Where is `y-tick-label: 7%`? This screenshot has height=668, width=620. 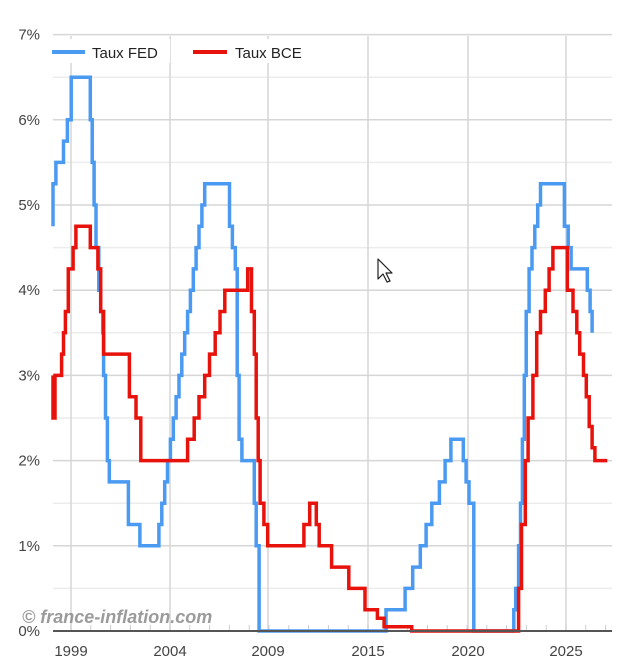
y-tick-label: 7% is located at coordinates (29, 35).